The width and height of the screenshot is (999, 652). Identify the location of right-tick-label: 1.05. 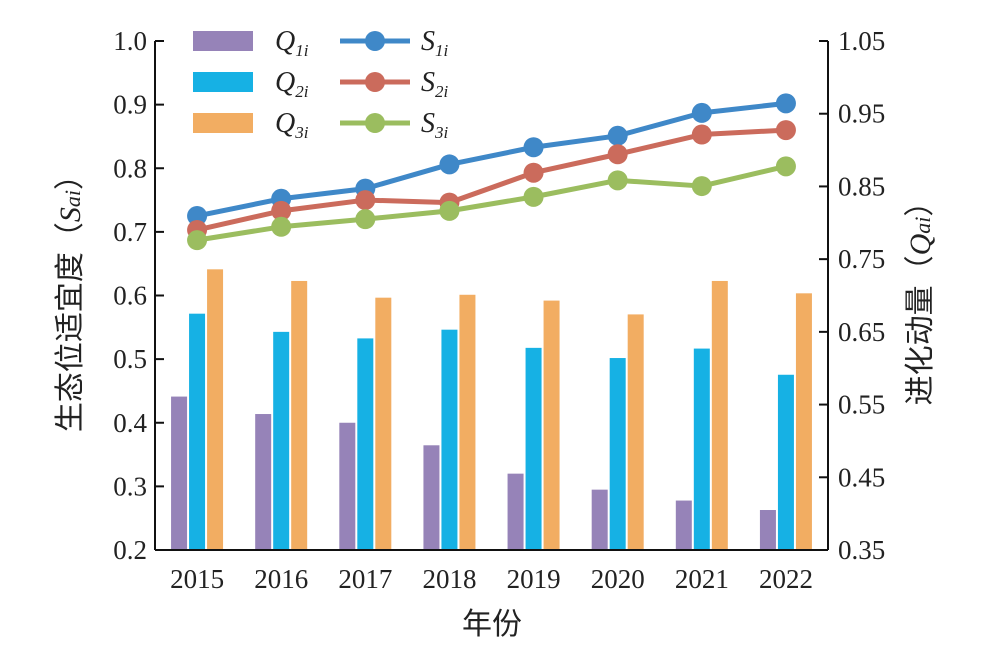
(861, 41).